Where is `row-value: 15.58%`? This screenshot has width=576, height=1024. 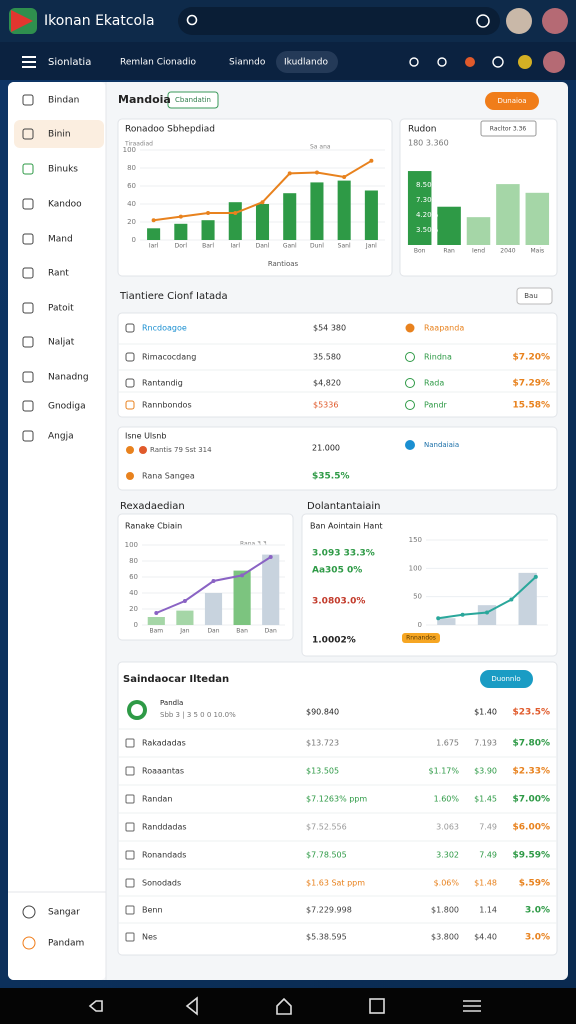
row-value: 15.58% is located at coordinates (532, 406).